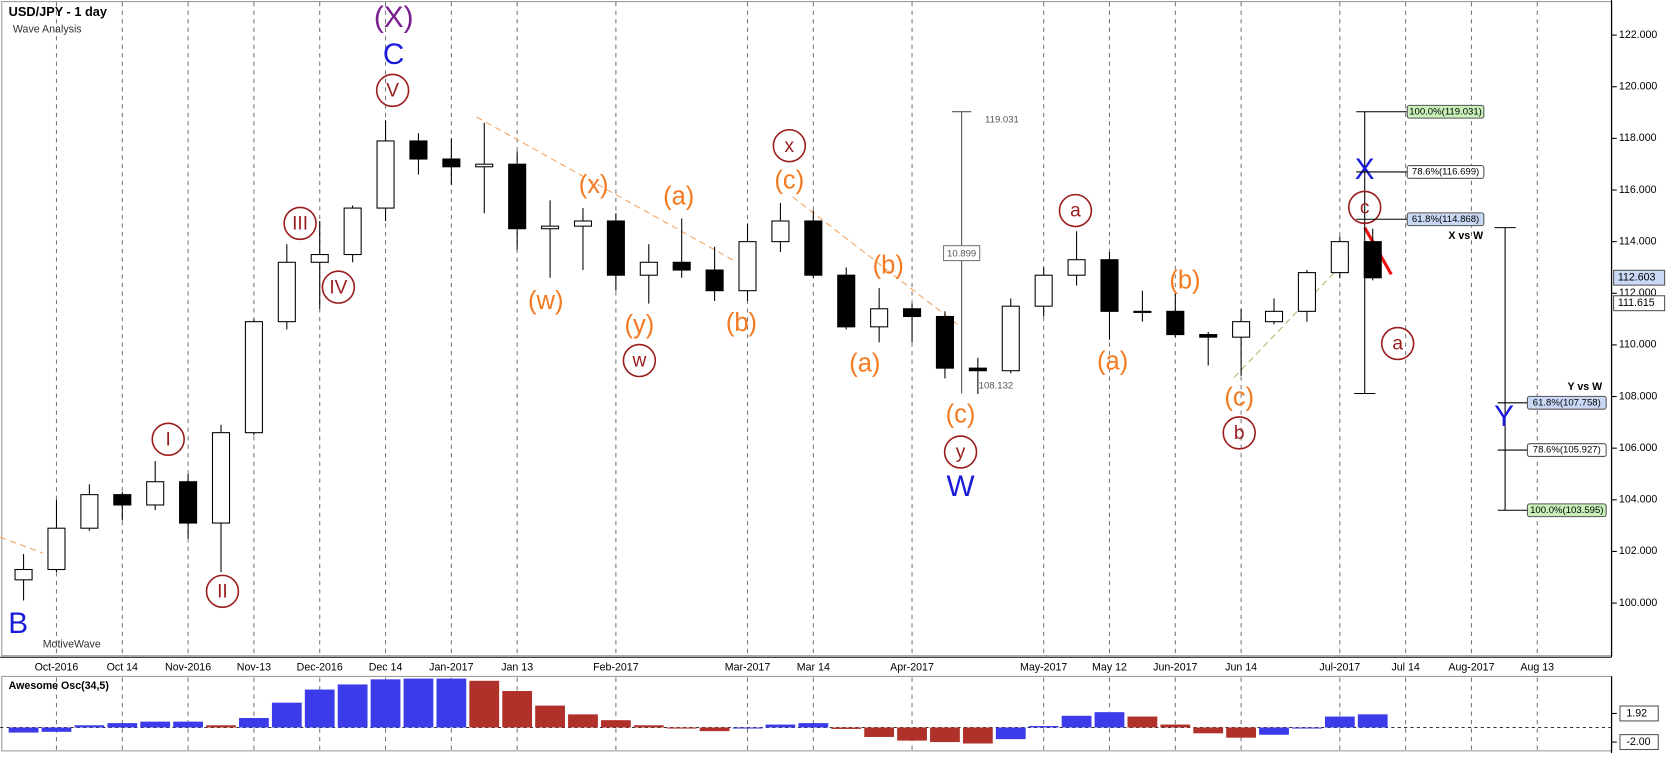 This screenshot has height=758, width=1668. I want to click on wave-label: c, so click(1365, 208).